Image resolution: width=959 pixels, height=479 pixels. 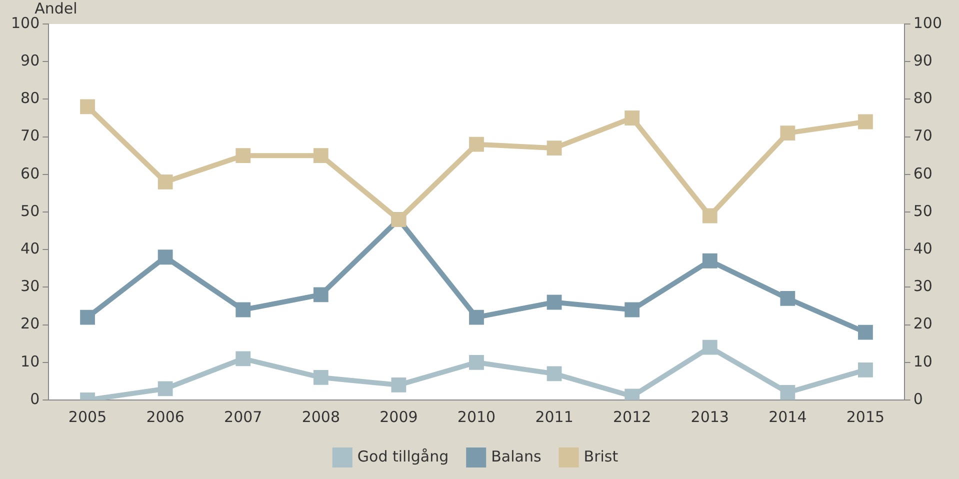 I want to click on x-tick-label: 2011, so click(x=554, y=417).